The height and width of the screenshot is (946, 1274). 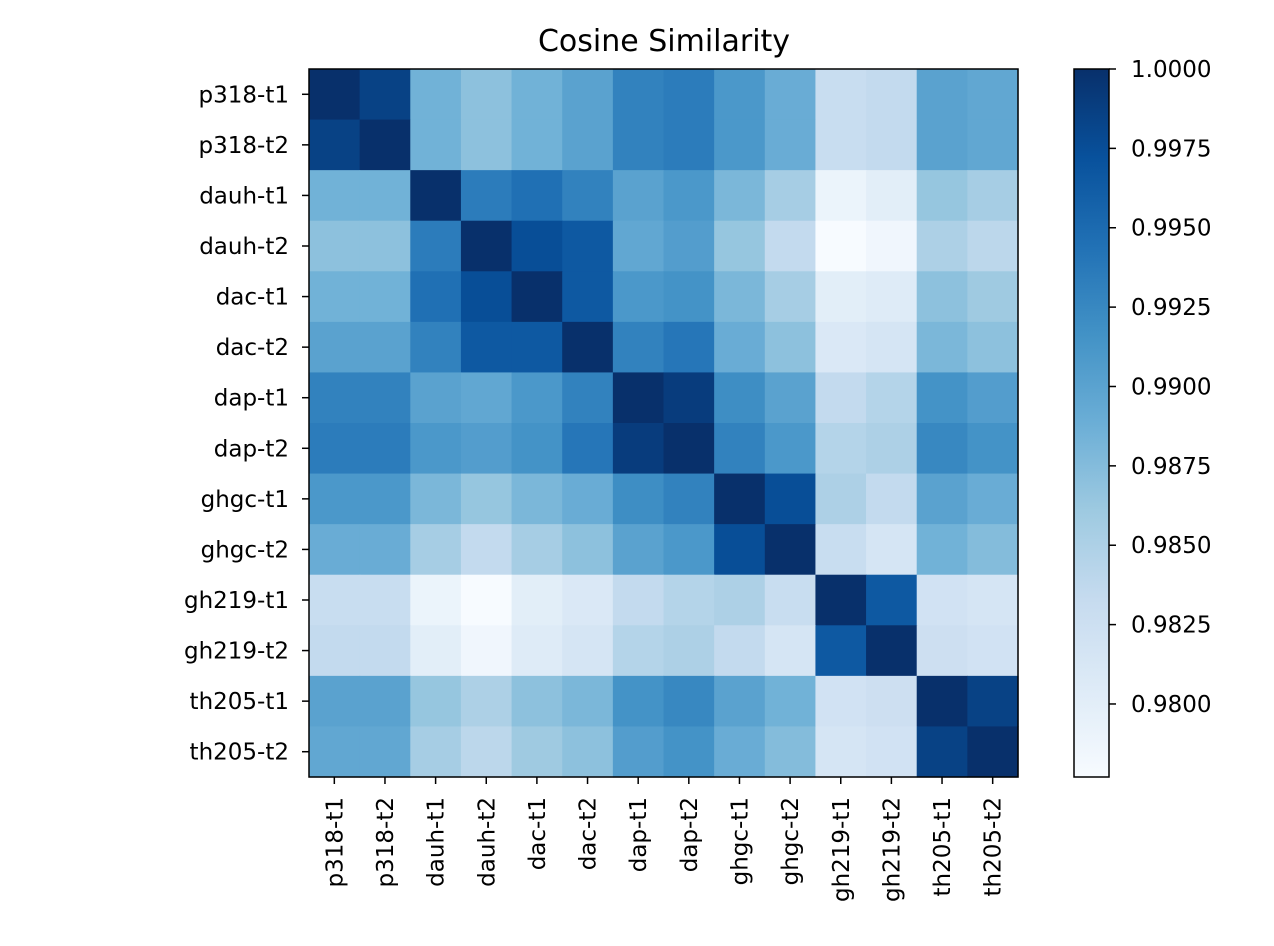 I want to click on x-tick-label: ghgc-t2, so click(x=791, y=841).